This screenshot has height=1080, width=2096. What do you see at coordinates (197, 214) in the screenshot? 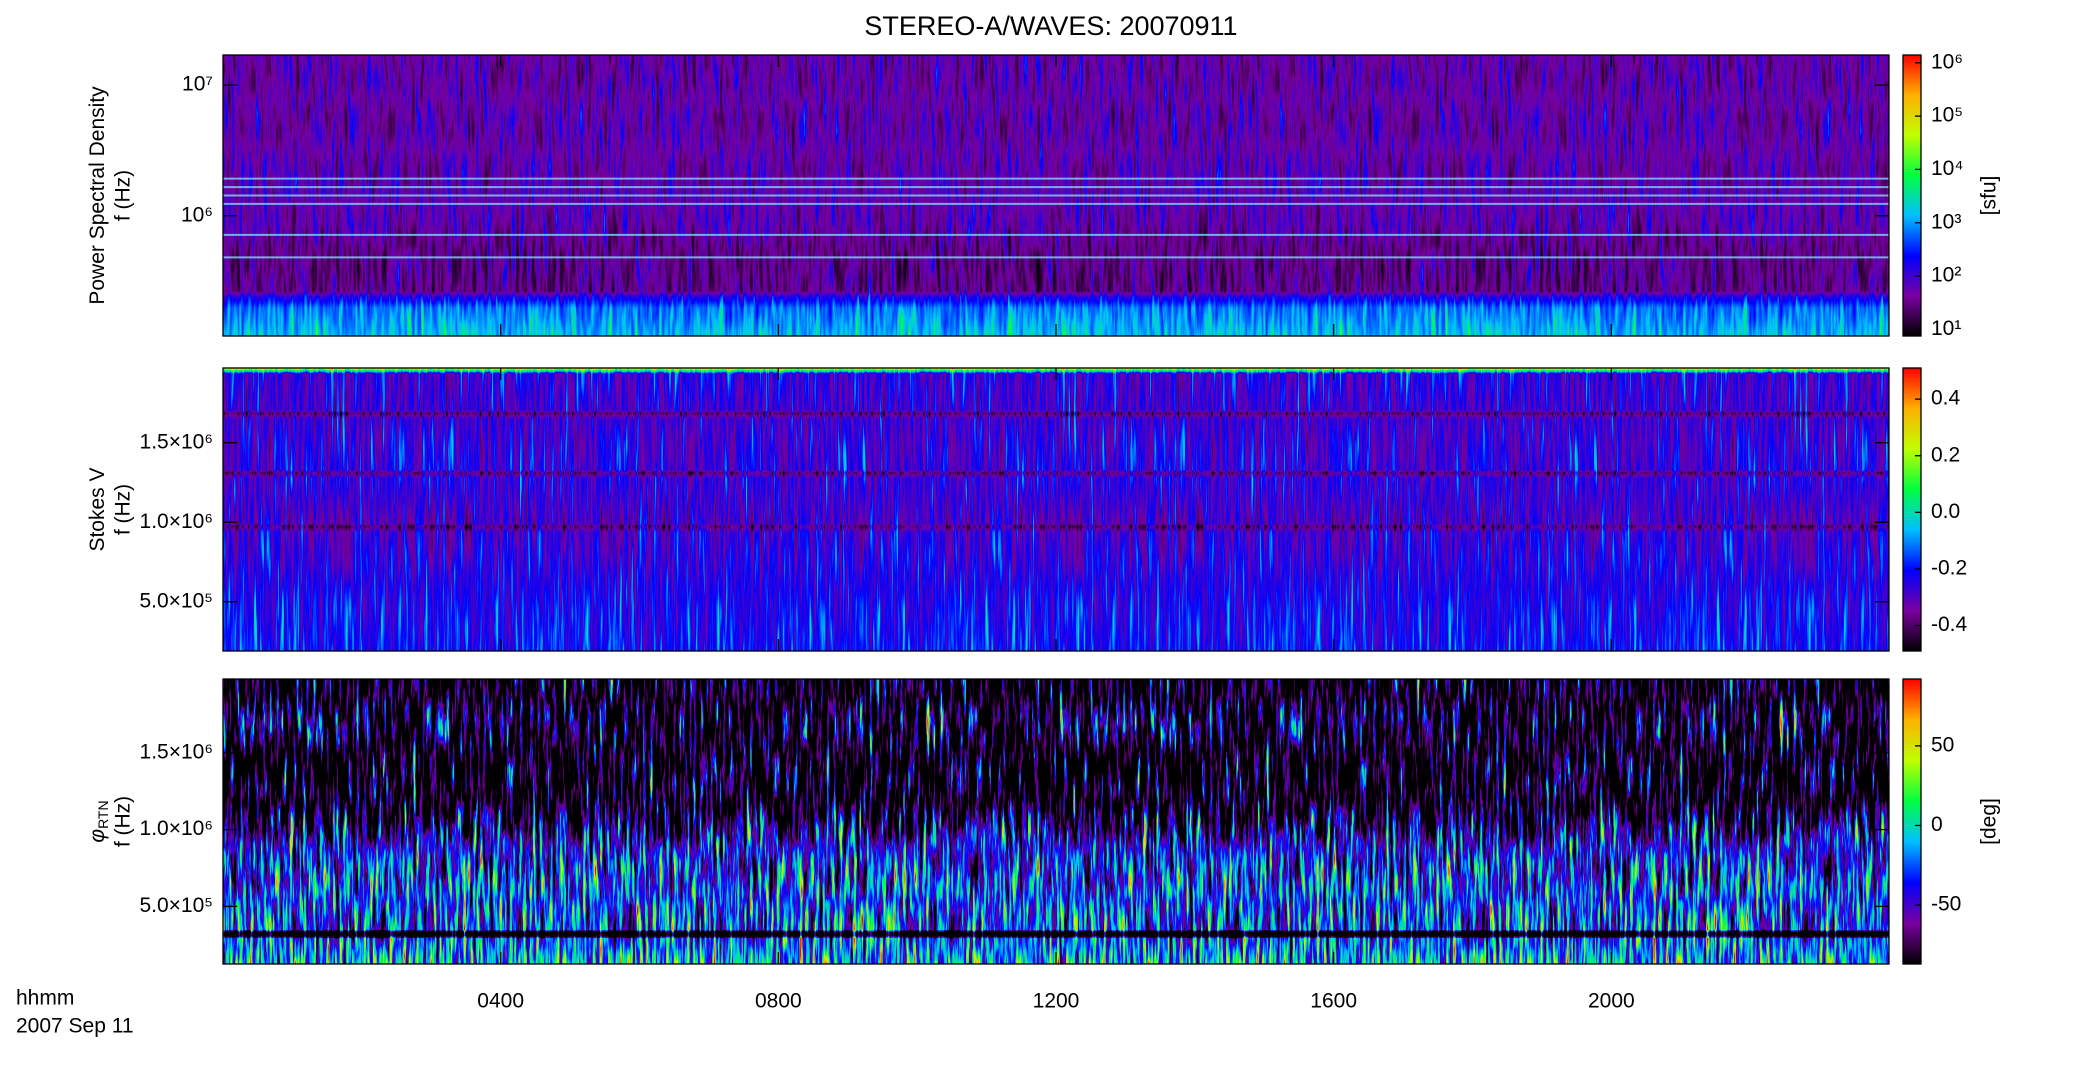
I see `y-tick-label: 10⁶` at bounding box center [197, 214].